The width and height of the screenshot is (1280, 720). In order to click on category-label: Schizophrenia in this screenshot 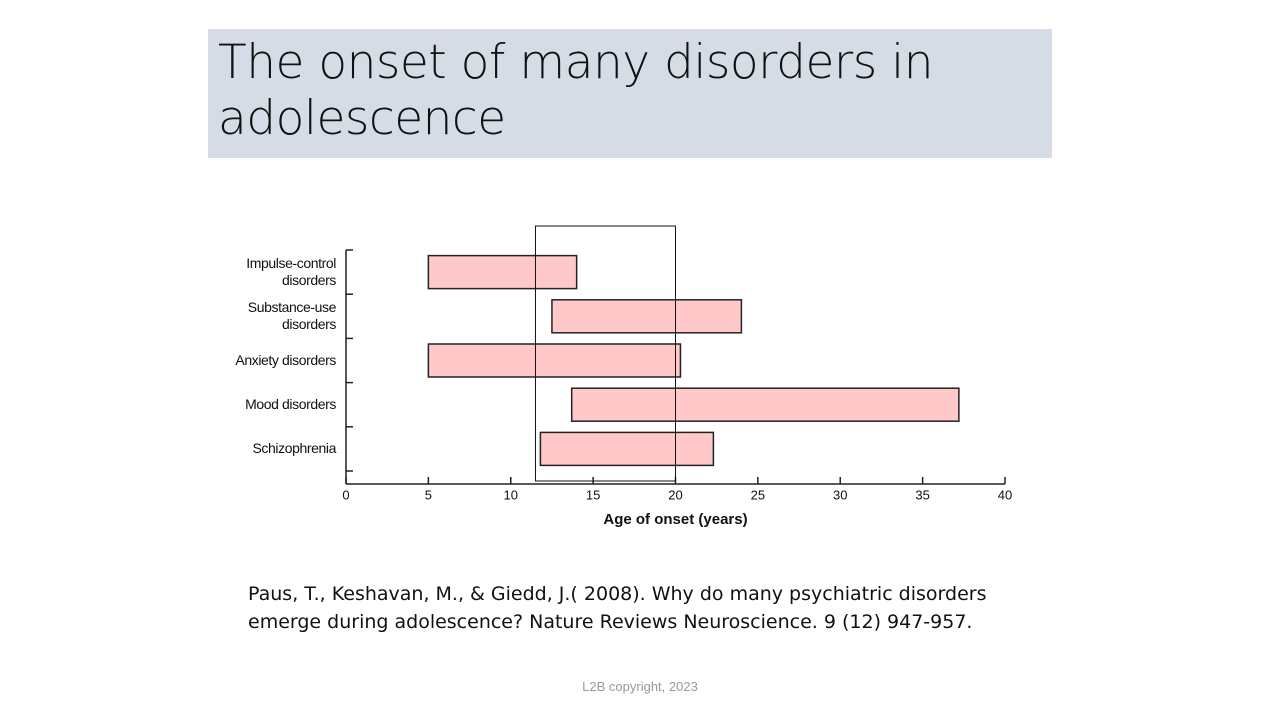, I will do `click(294, 448)`.